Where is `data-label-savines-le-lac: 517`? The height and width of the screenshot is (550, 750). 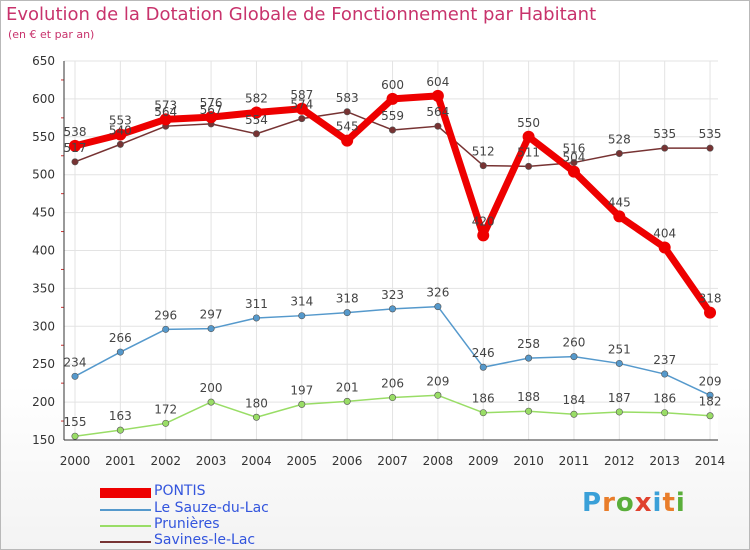 data-label-savines-le-lac: 517 is located at coordinates (75, 148).